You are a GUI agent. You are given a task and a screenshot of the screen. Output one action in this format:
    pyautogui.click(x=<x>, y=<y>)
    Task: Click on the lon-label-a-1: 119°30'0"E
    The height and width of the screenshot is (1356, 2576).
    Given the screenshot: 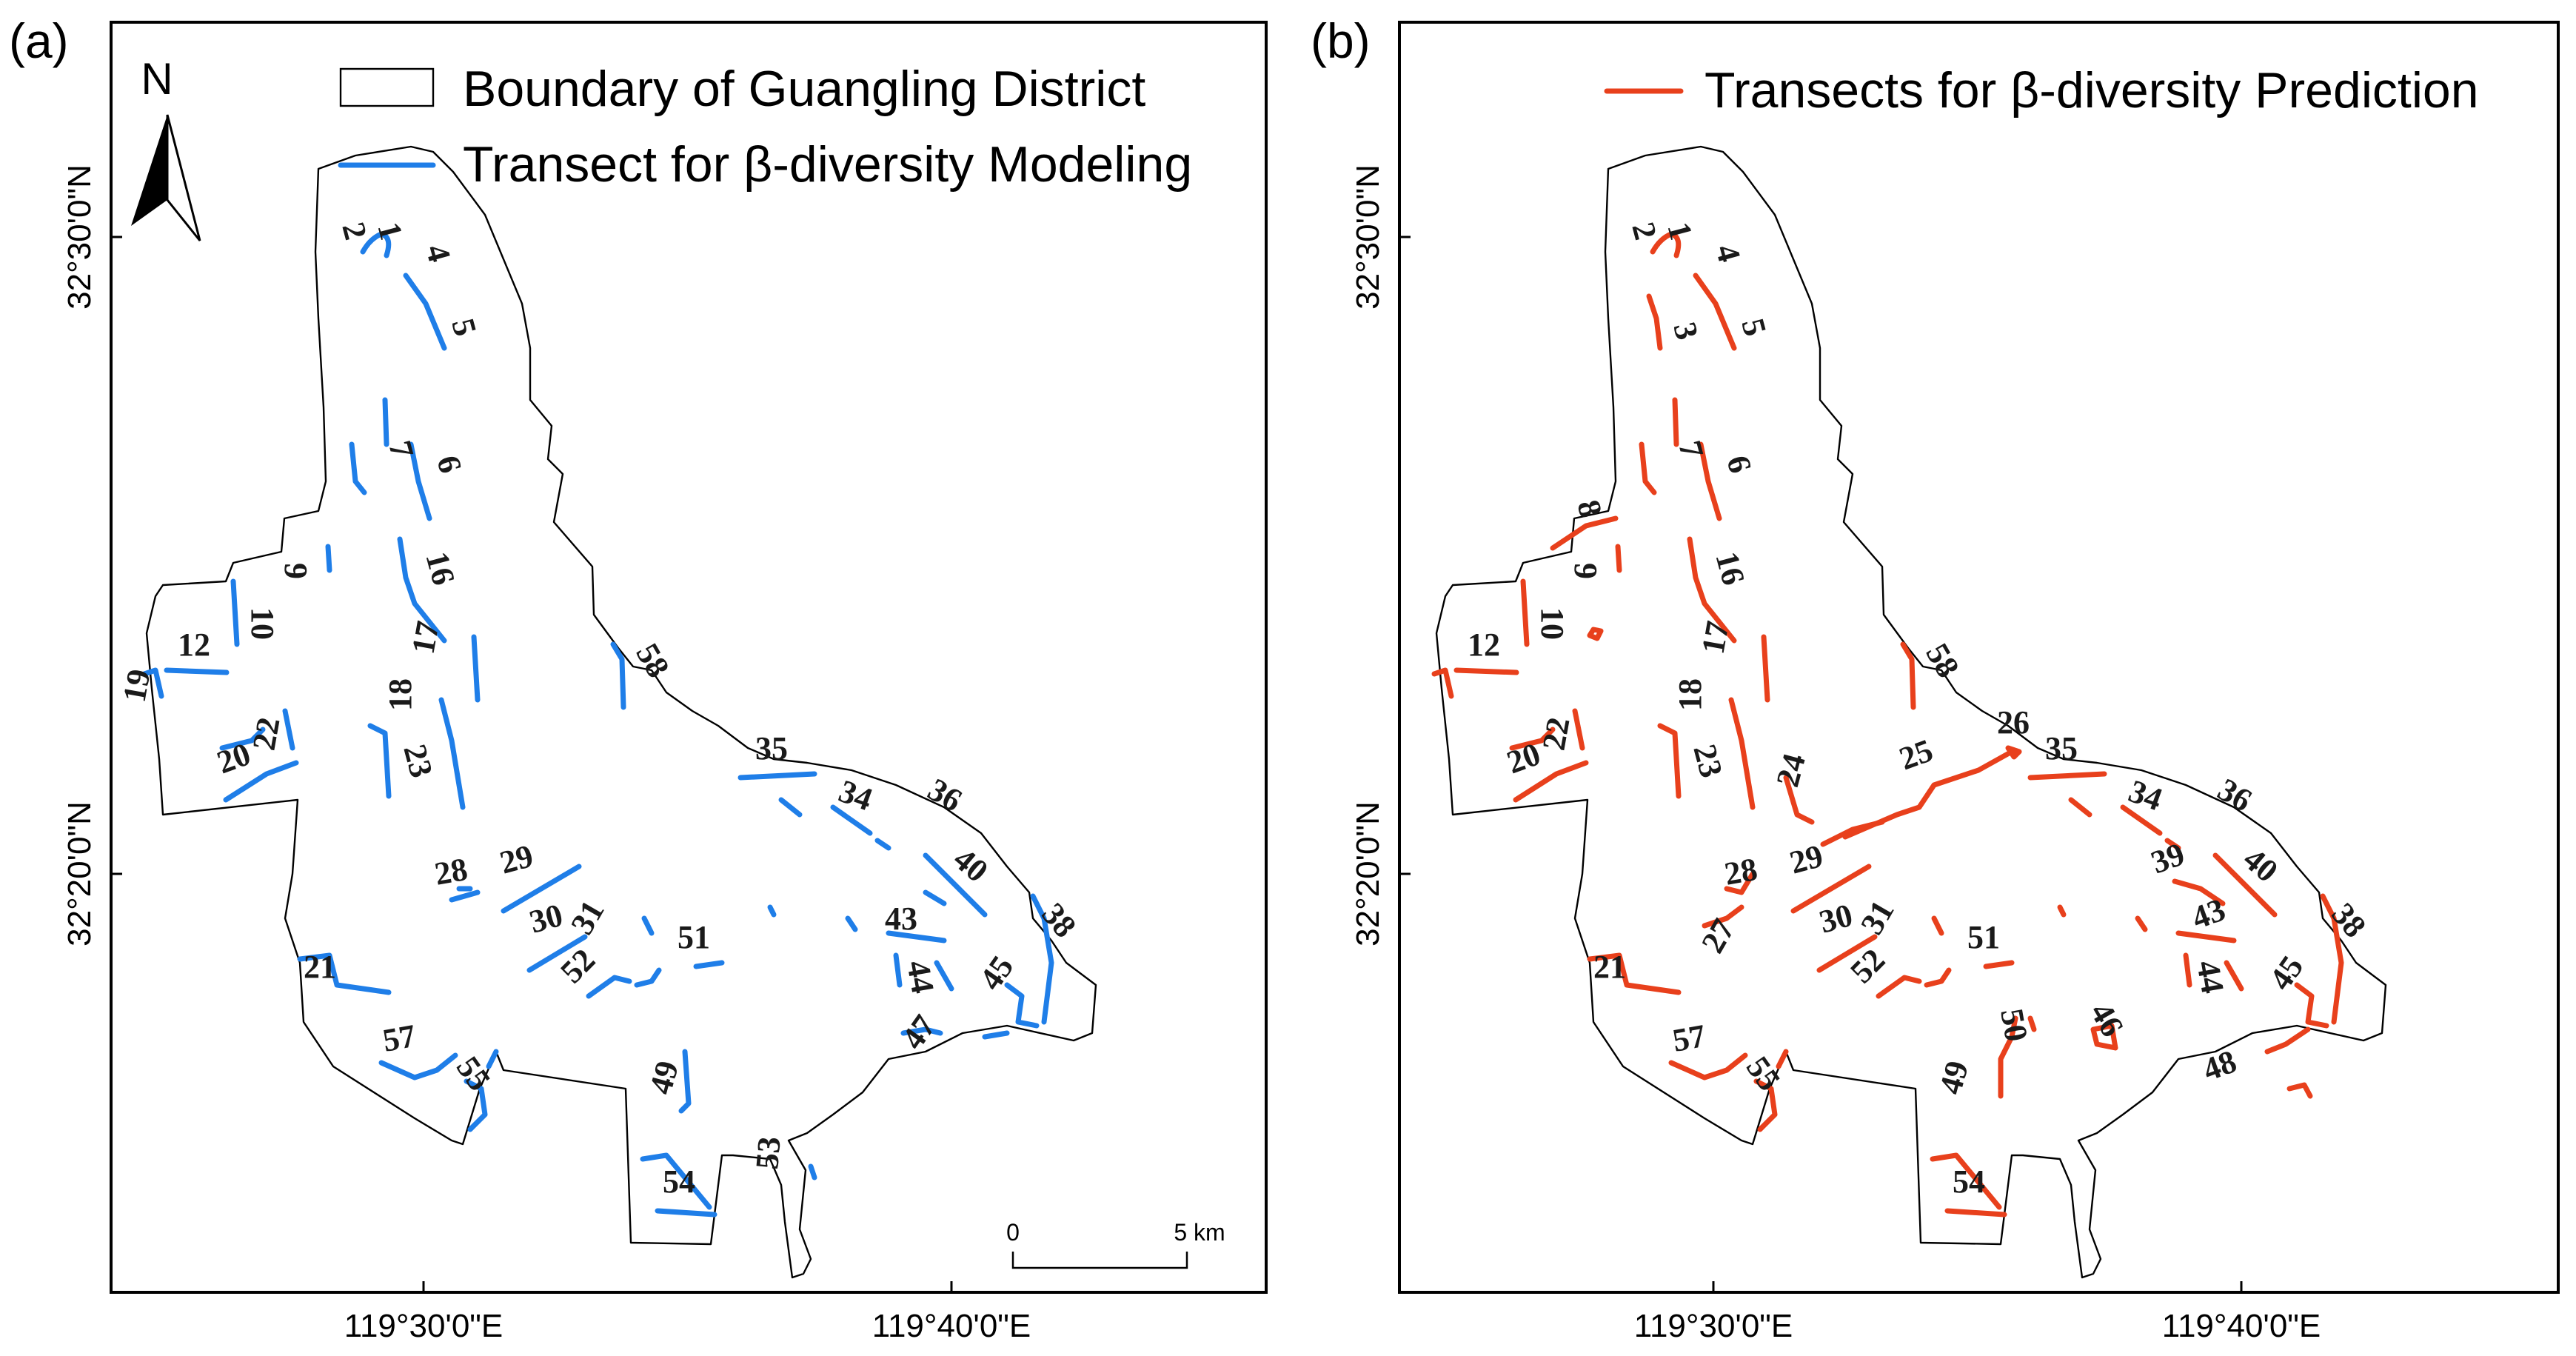 What is the action you would take?
    pyautogui.click(x=424, y=1326)
    